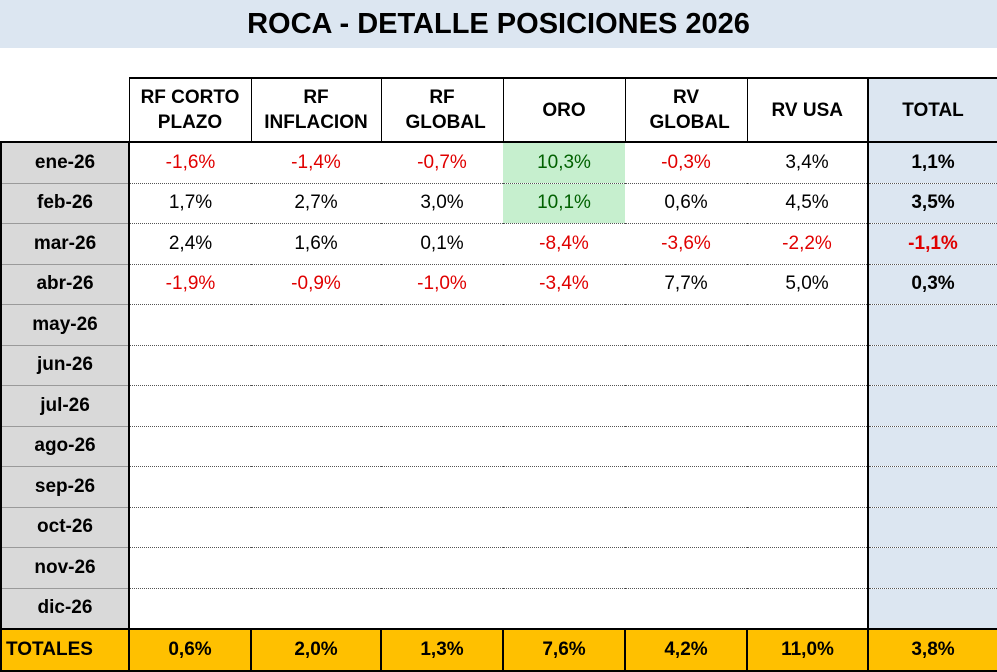  I want to click on cell-total: -1,1%, so click(932, 244).